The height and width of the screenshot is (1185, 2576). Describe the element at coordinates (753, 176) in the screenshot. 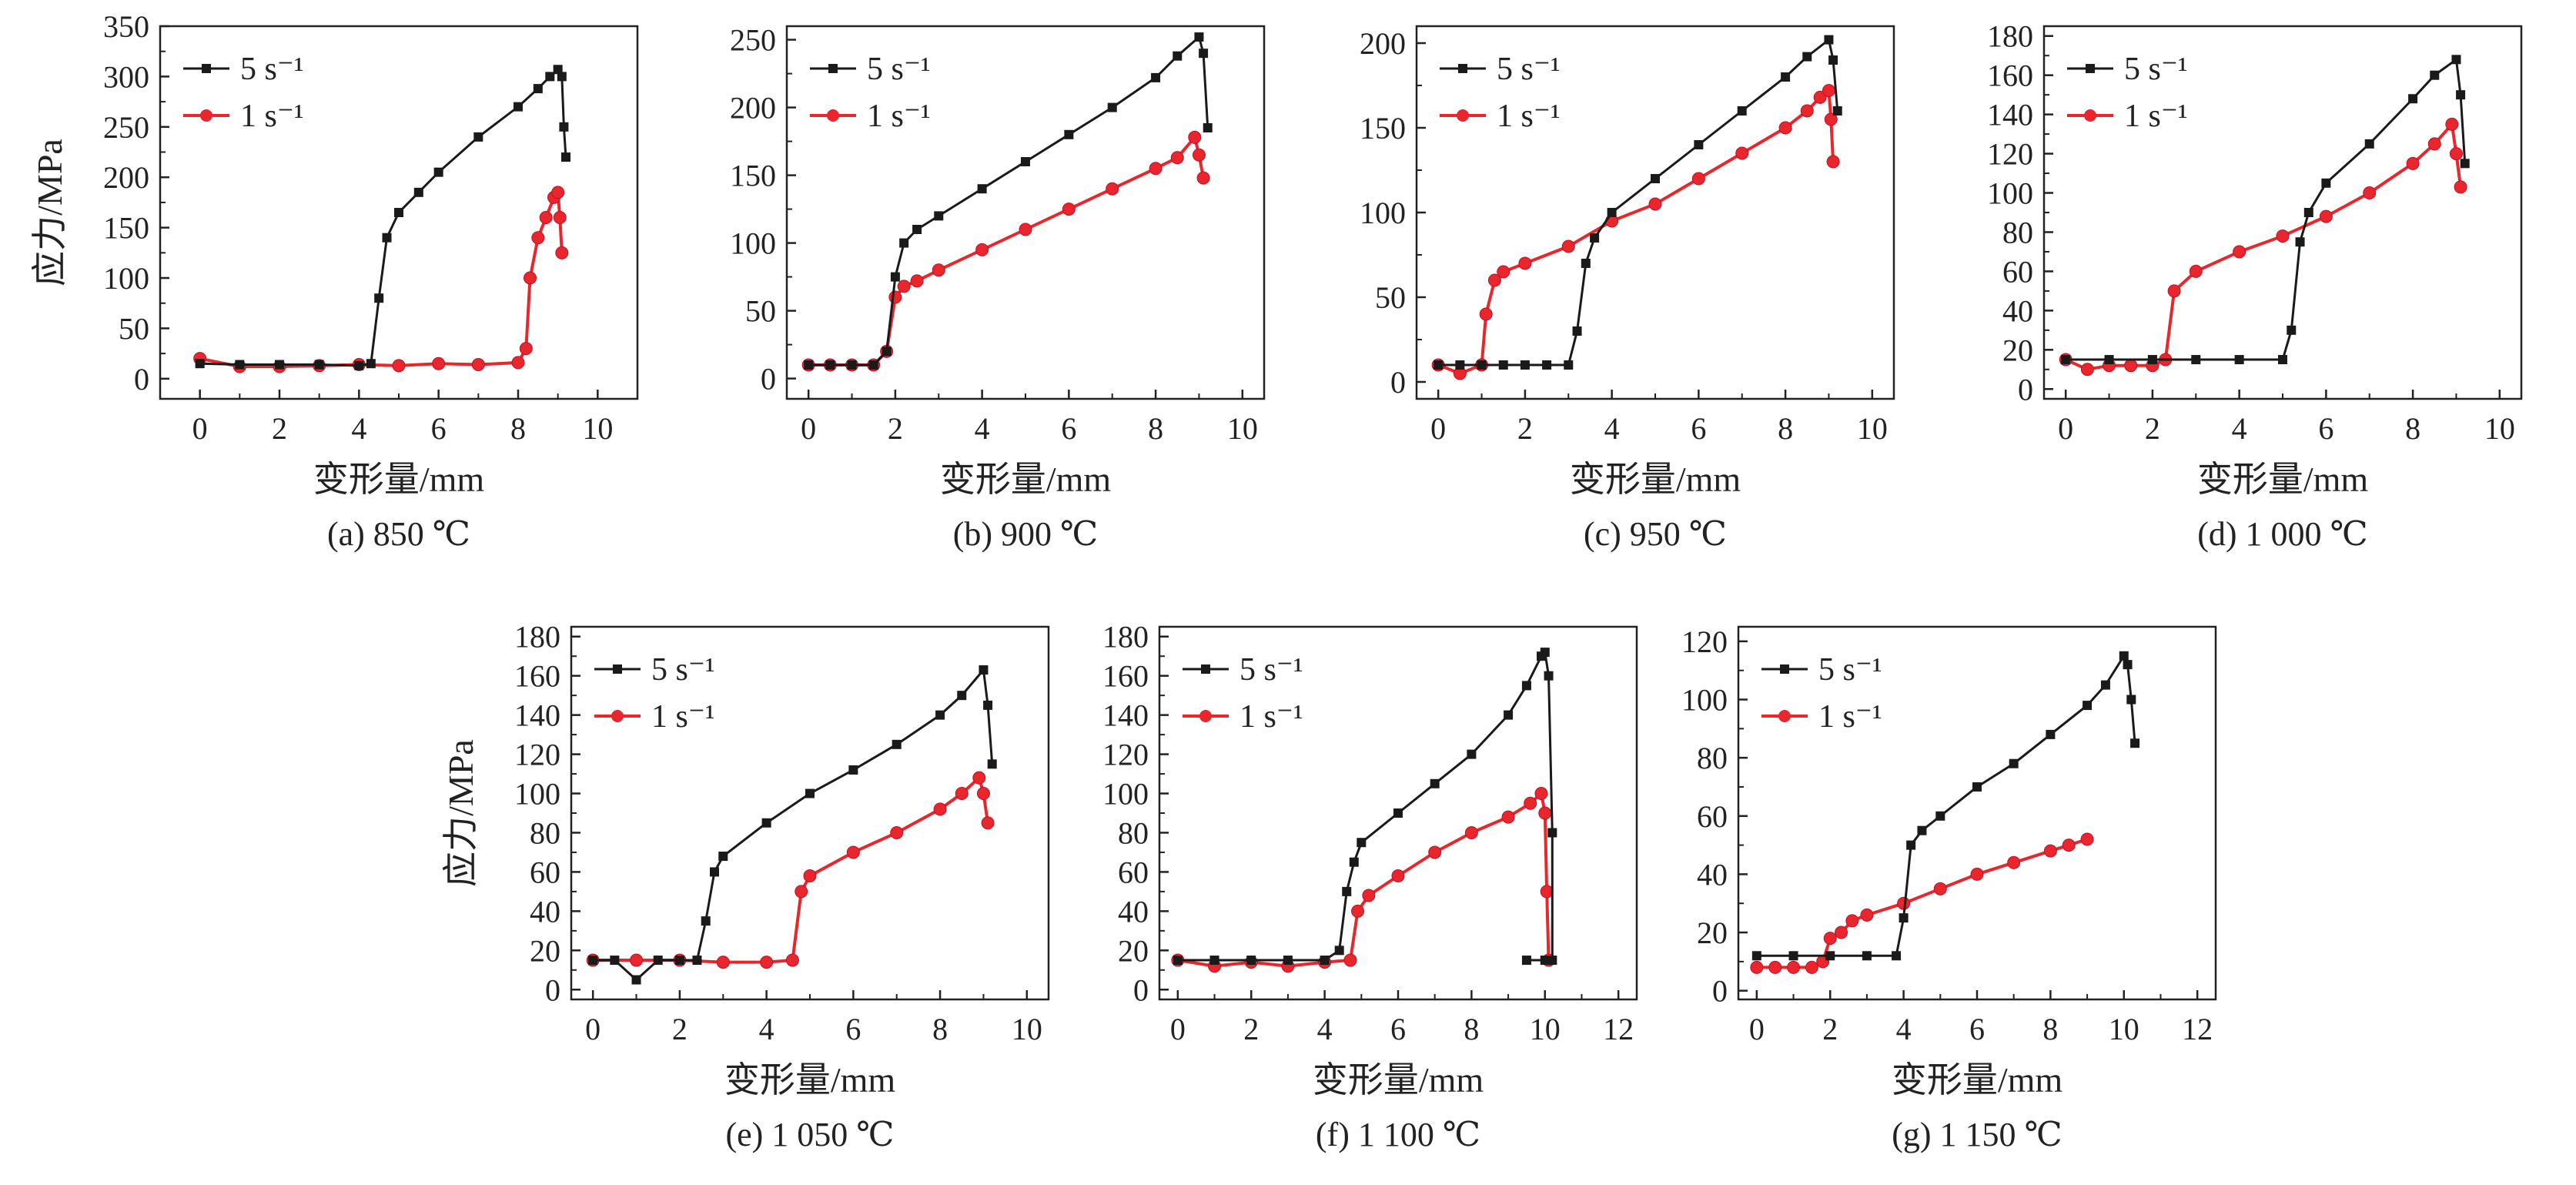

I see `y-tick-label: 150` at that location.